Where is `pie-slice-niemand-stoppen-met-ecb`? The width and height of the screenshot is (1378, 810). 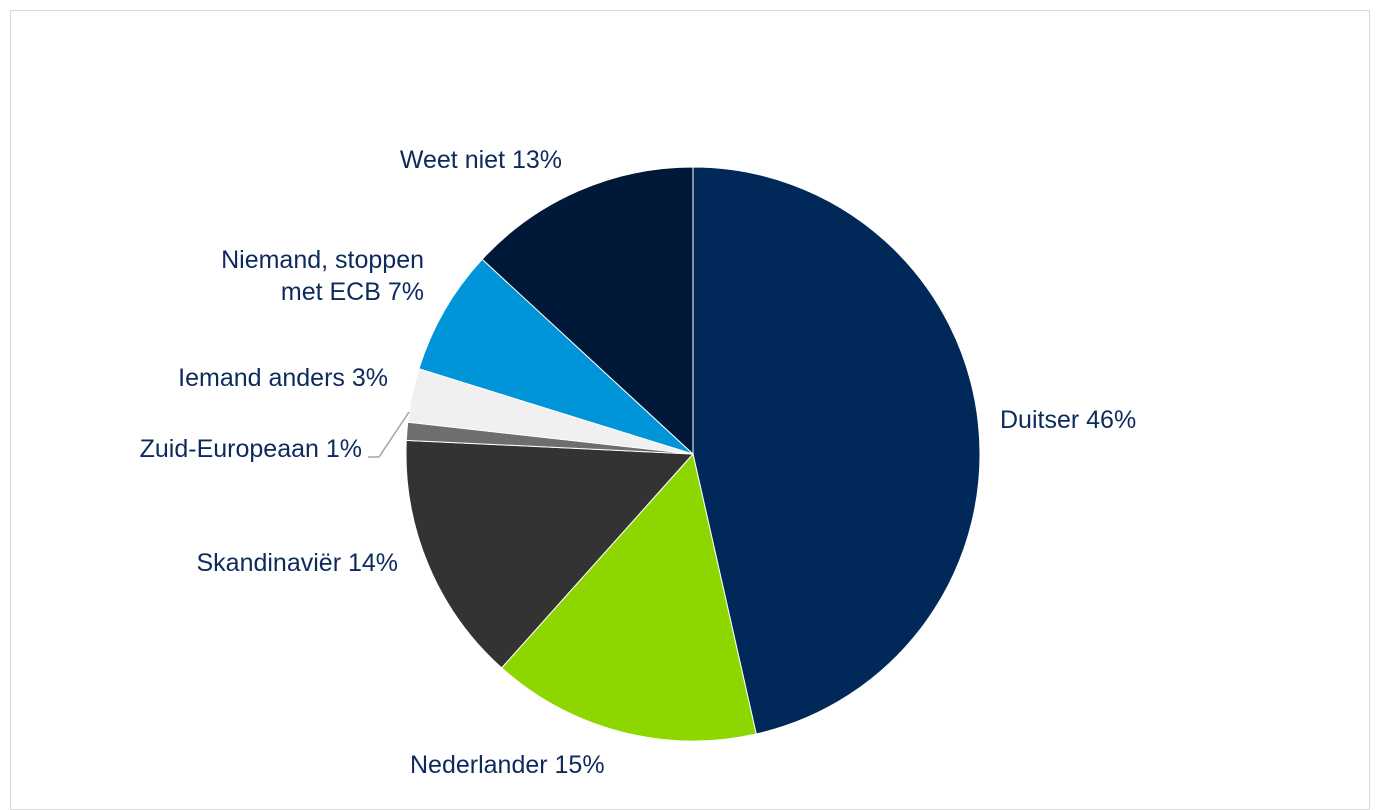
pie-slice-niemand-stoppen-met-ecb is located at coordinates (556, 356).